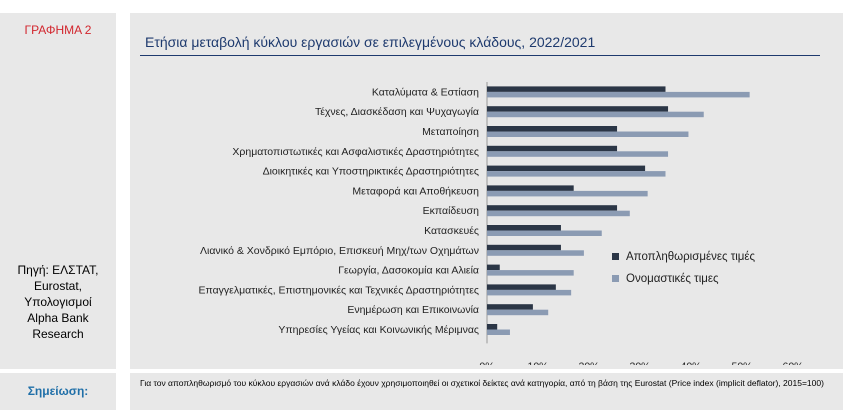  I want to click on note-text-panel, so click(486, 391).